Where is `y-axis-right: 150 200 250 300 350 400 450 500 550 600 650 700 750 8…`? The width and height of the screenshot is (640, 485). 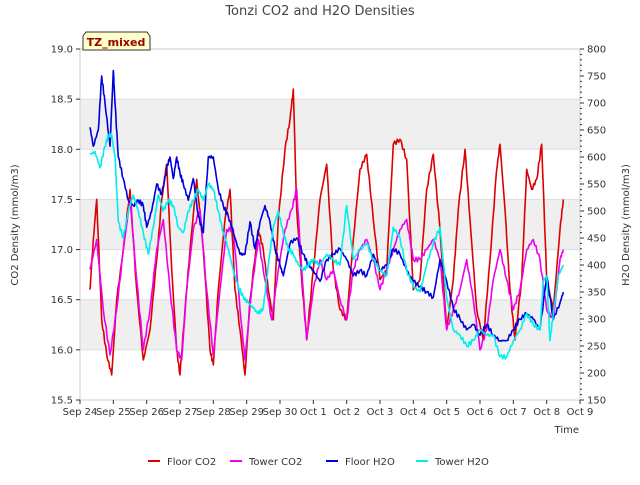 y-axis-right: 150 200 250 300 350 400 450 500 550 600 650 700 750 8… is located at coordinates (593, 226).